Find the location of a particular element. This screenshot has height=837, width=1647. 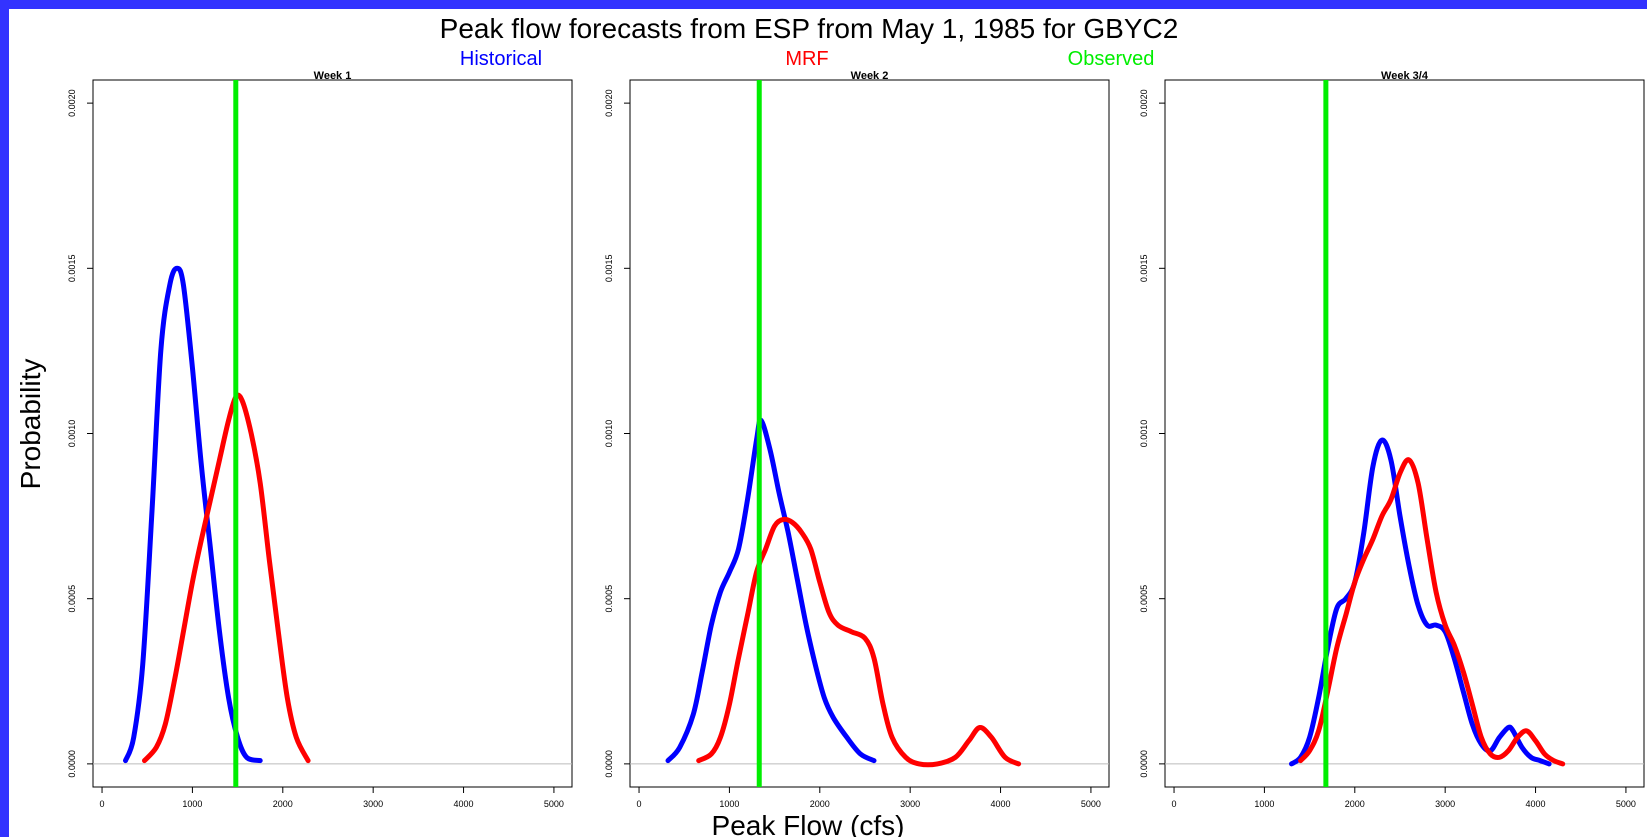

panel-title: Week 2 is located at coordinates (870, 76).